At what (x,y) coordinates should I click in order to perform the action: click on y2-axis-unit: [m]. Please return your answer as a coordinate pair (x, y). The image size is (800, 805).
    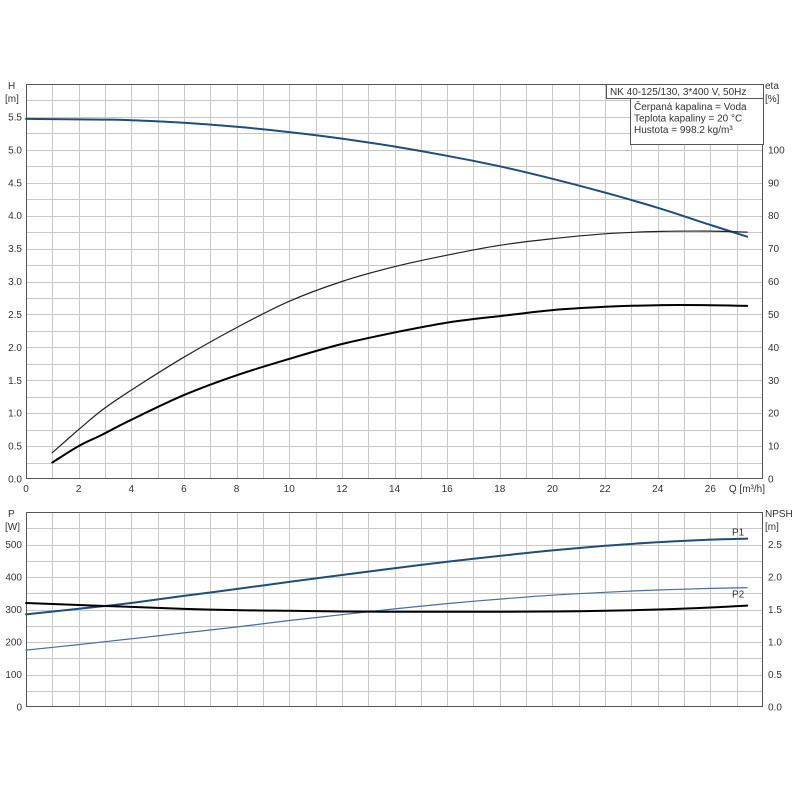
    Looking at the image, I should click on (772, 527).